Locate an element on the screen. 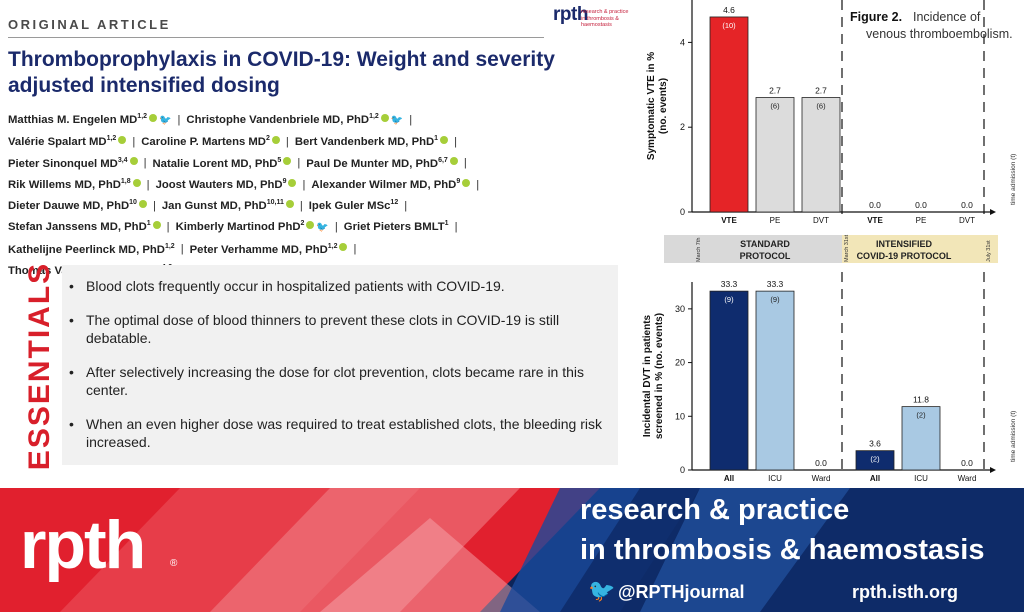 This screenshot has height=612, width=1024. author-affiliation: 1,2 is located at coordinates (332, 246).